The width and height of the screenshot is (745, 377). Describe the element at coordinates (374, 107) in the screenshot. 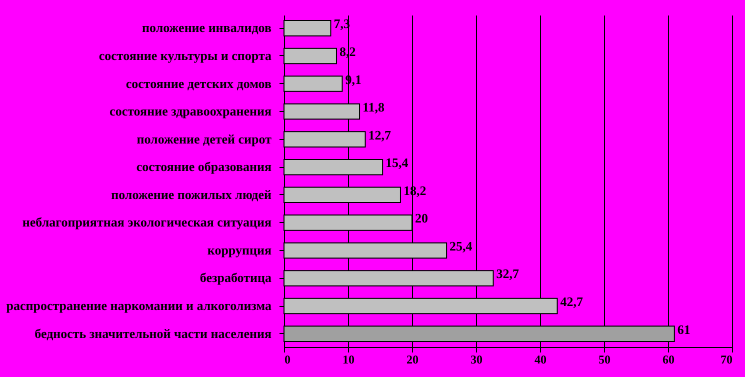

I see `data-label: 11,8` at that location.